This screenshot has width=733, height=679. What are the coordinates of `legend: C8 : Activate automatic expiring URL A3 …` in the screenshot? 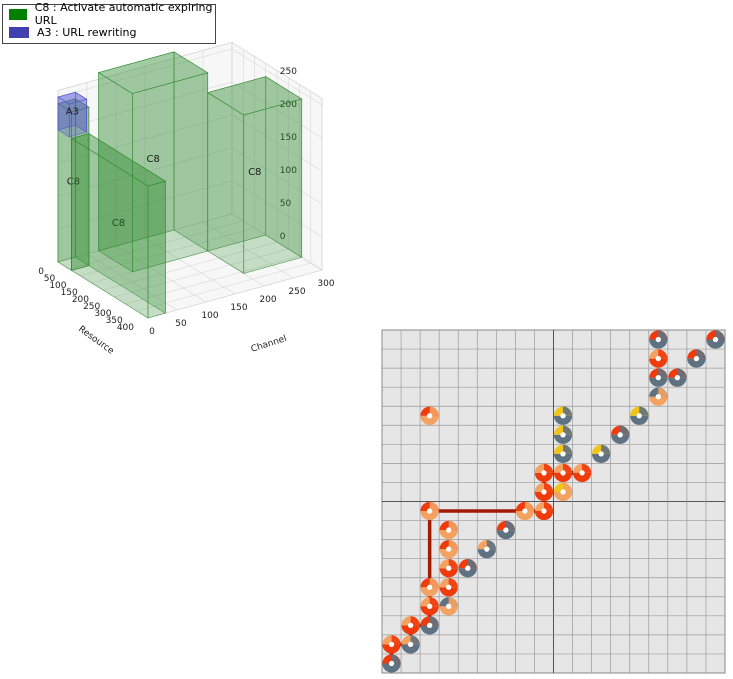 It's located at (109, 22).